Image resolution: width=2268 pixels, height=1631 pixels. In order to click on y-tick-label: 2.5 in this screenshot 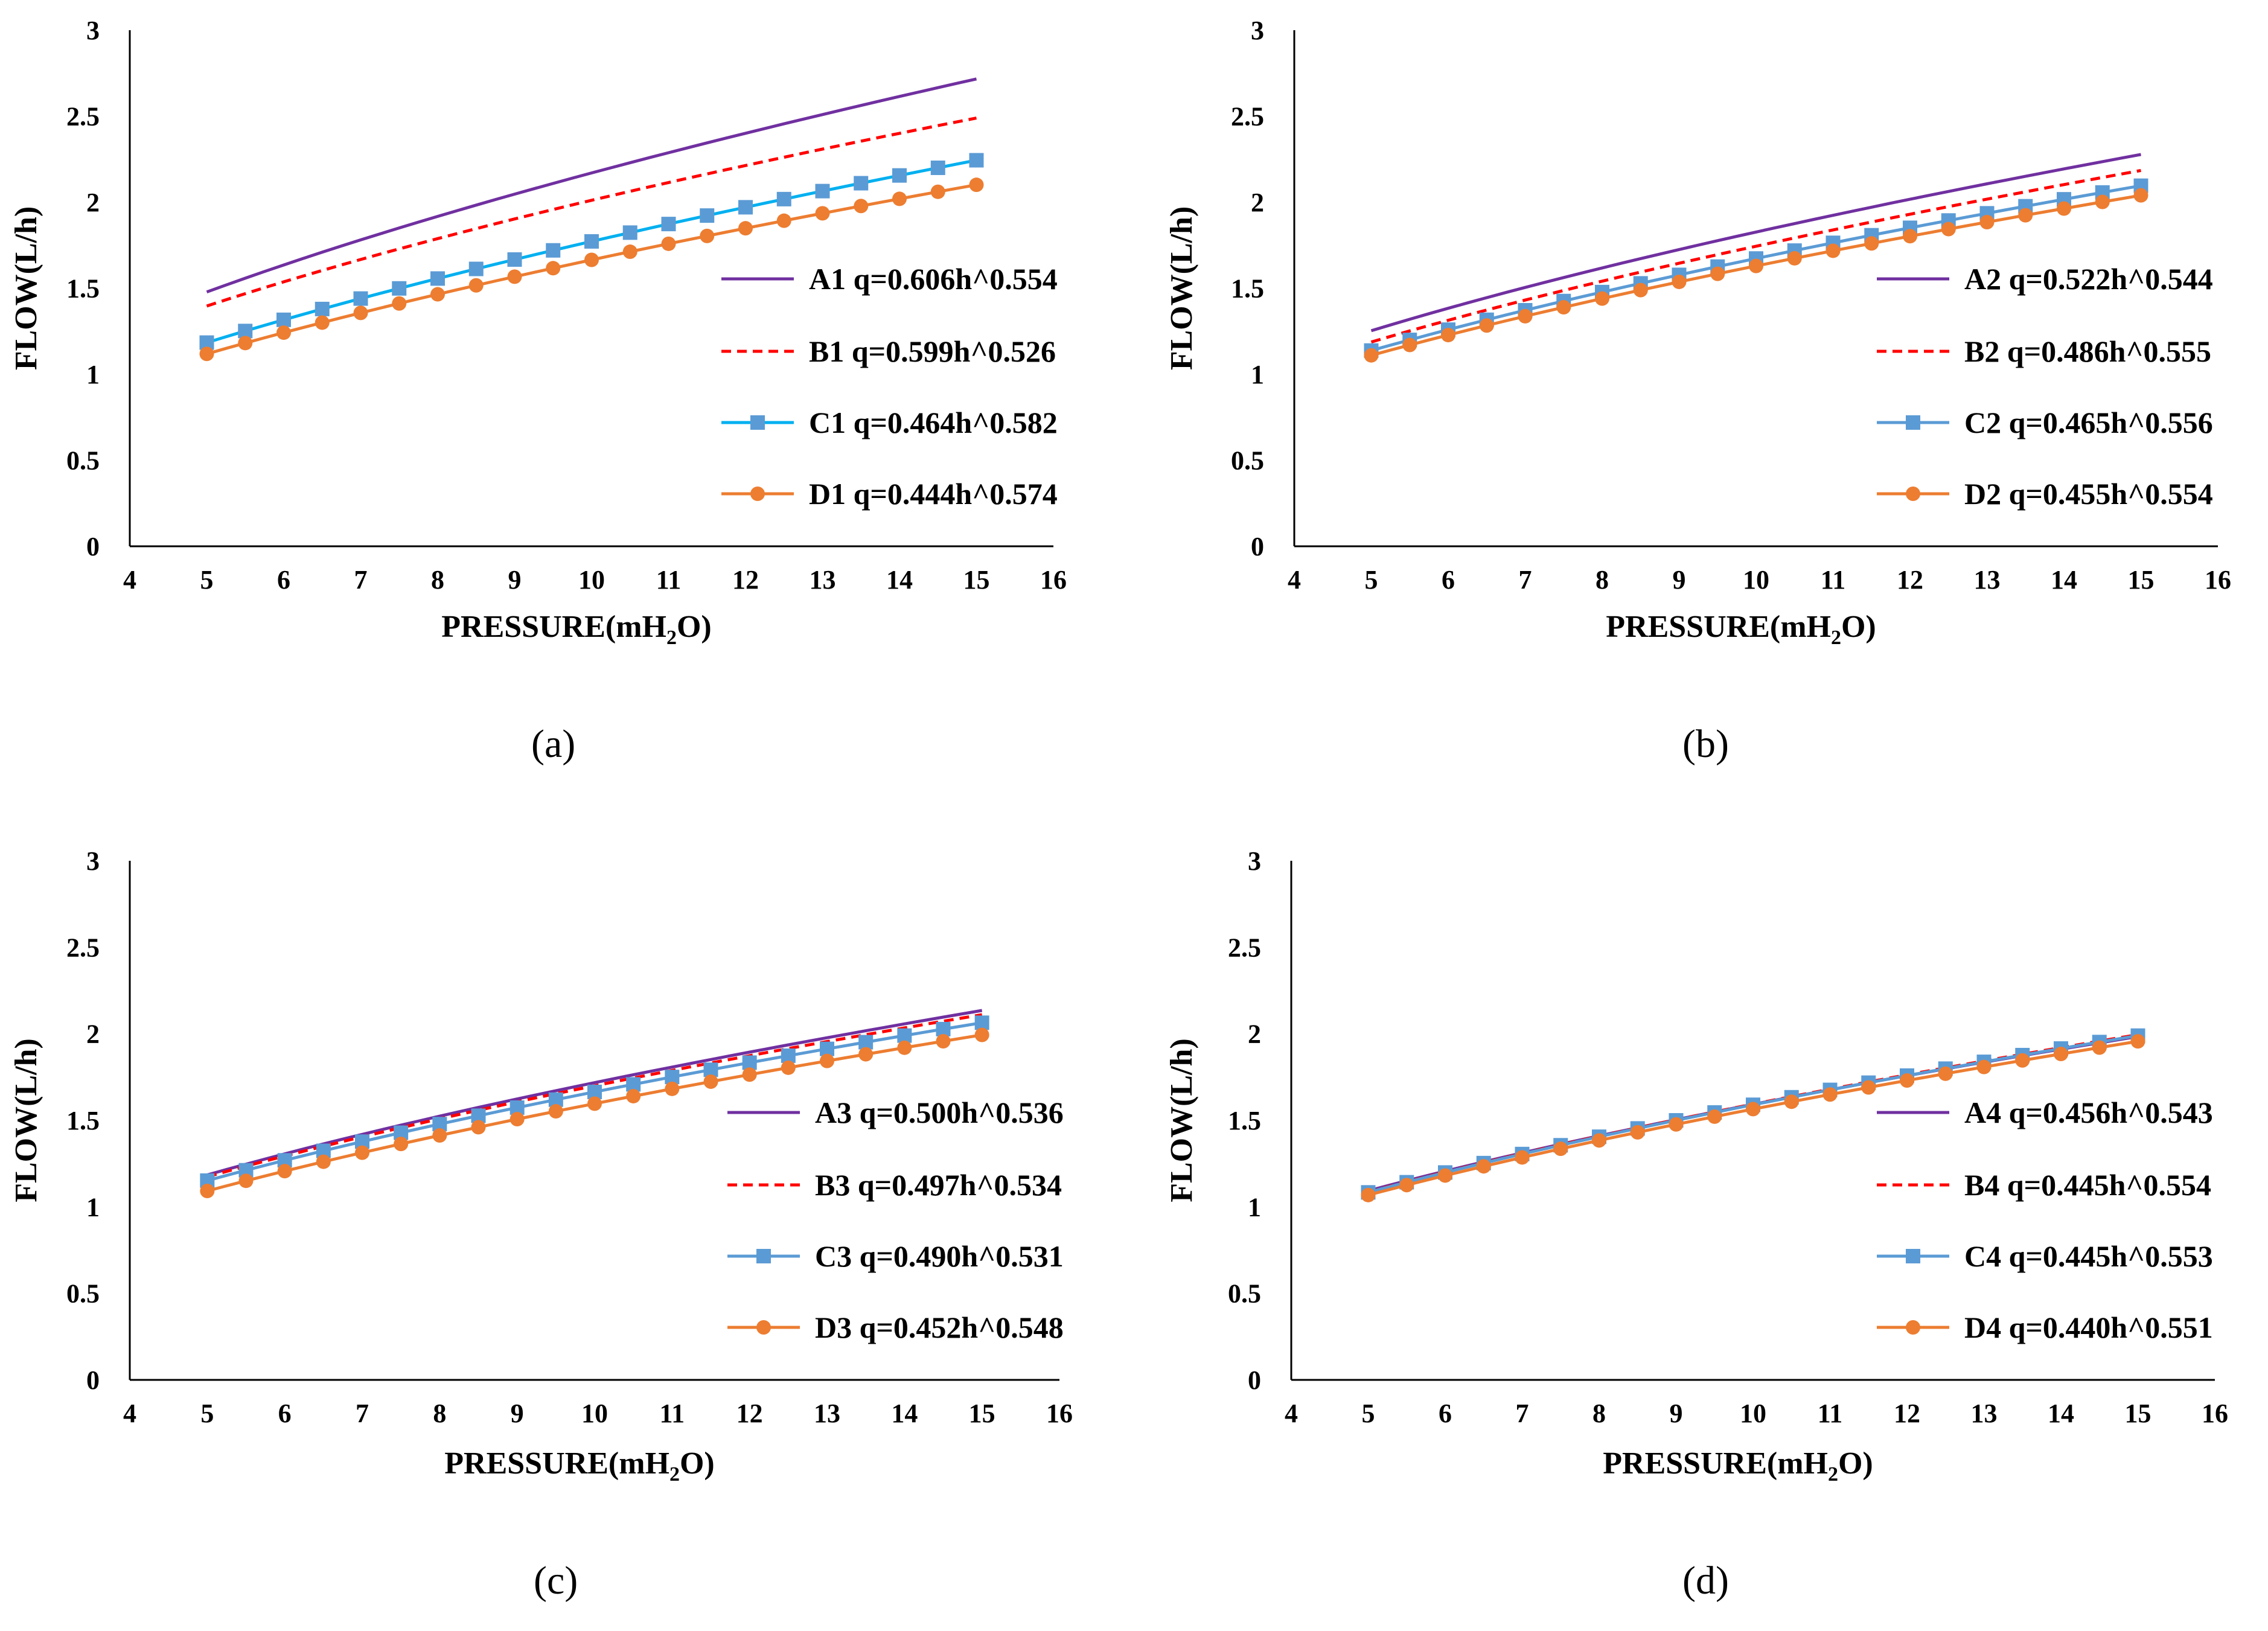, I will do `click(83, 947)`.